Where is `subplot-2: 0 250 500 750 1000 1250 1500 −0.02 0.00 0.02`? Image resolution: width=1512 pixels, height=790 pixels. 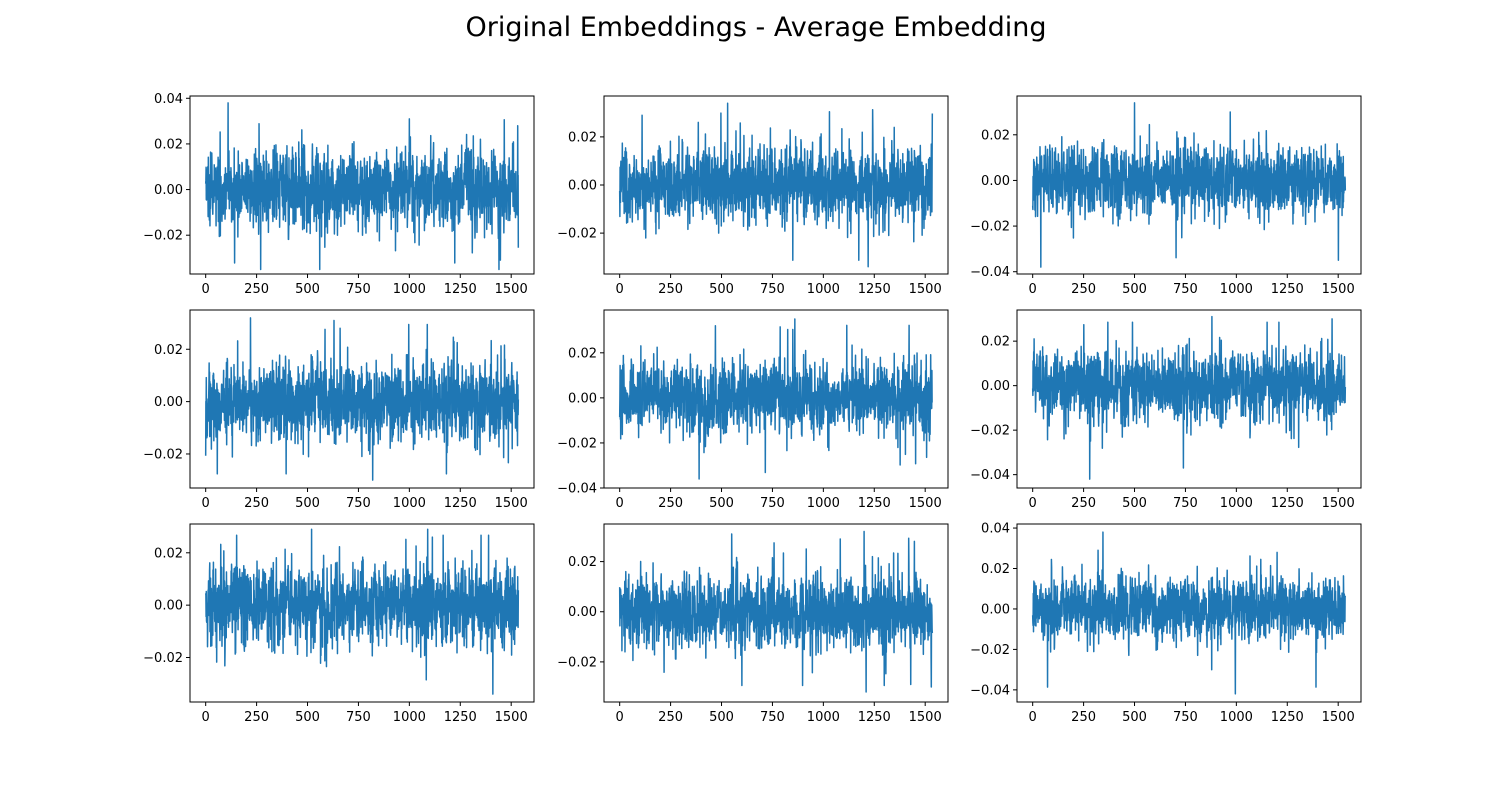
subplot-2: 0 250 500 750 1000 1250 1500 −0.02 0.00 0.02 is located at coordinates (753, 196).